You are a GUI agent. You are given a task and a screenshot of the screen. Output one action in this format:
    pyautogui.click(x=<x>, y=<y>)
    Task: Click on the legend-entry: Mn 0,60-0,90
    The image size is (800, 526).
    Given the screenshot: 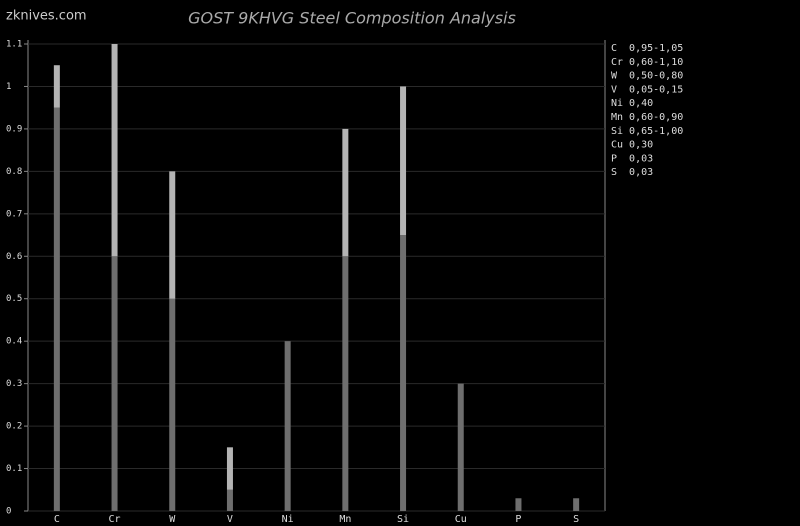 What is the action you would take?
    pyautogui.click(x=647, y=117)
    